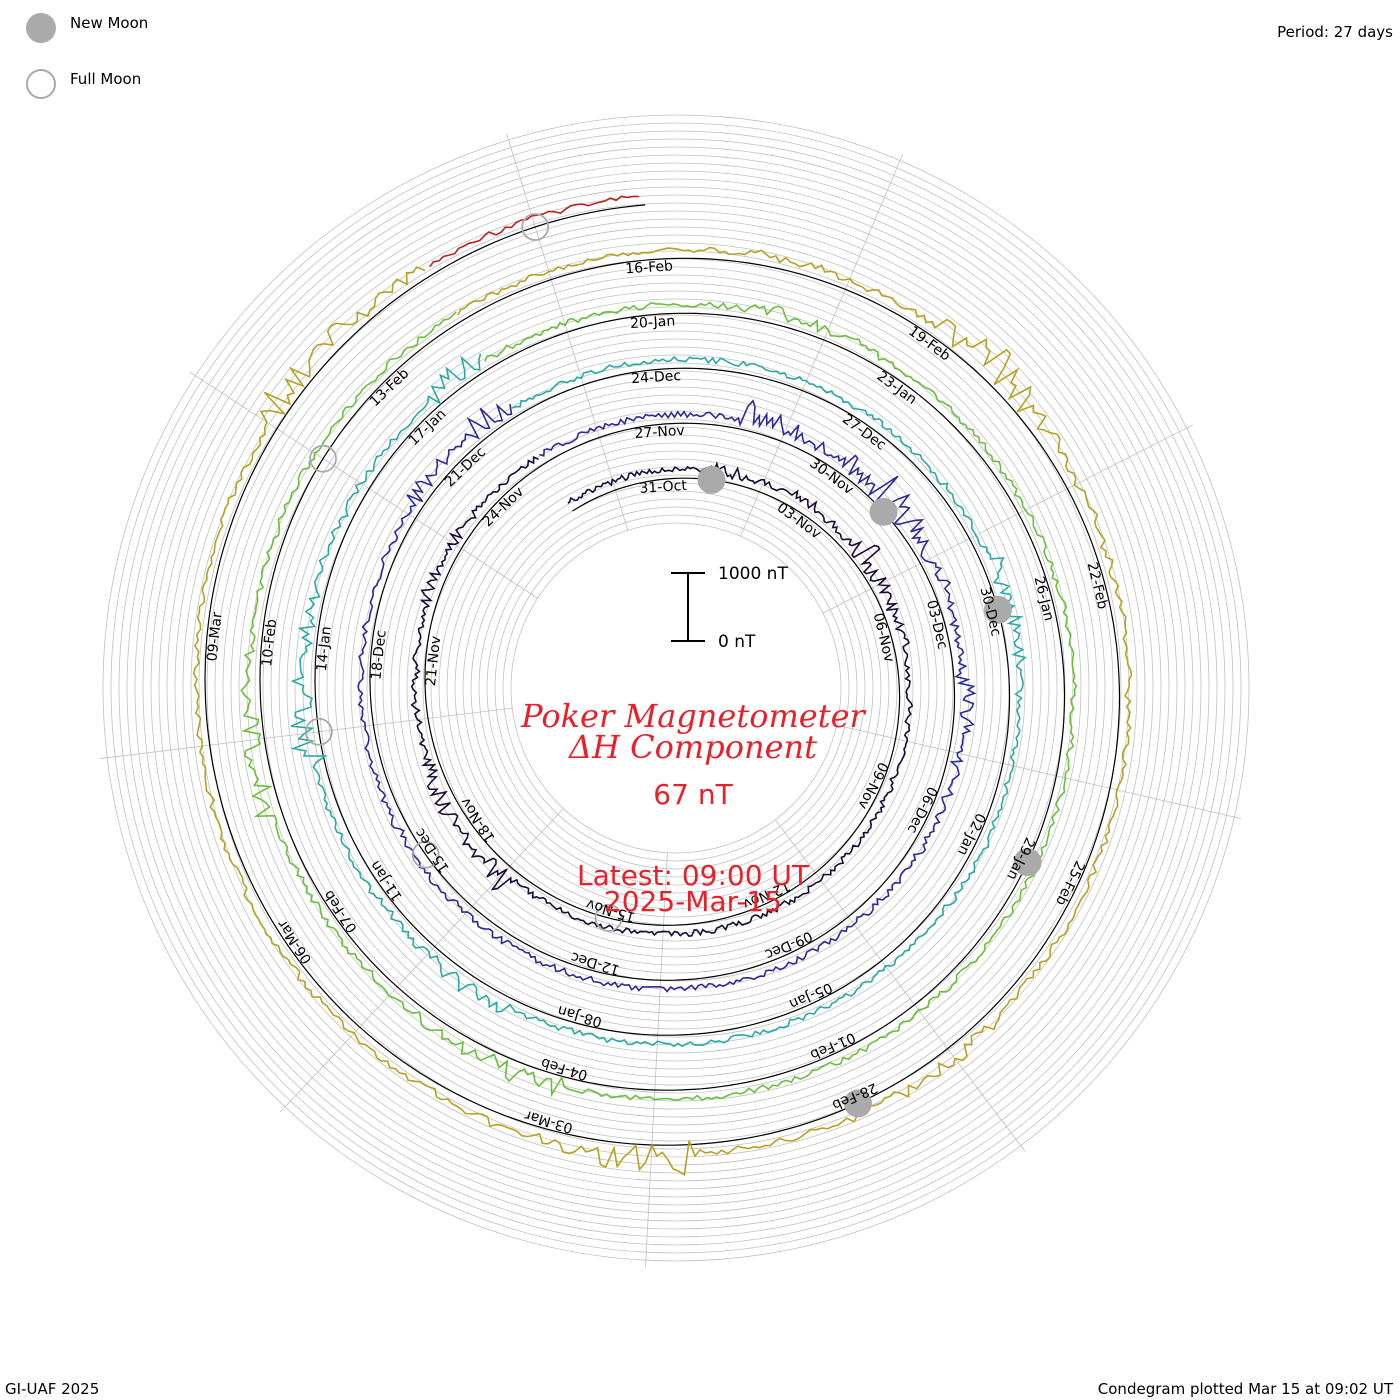  What do you see at coordinates (897, 388) in the screenshot?
I see `date-label: 23-Jan` at bounding box center [897, 388].